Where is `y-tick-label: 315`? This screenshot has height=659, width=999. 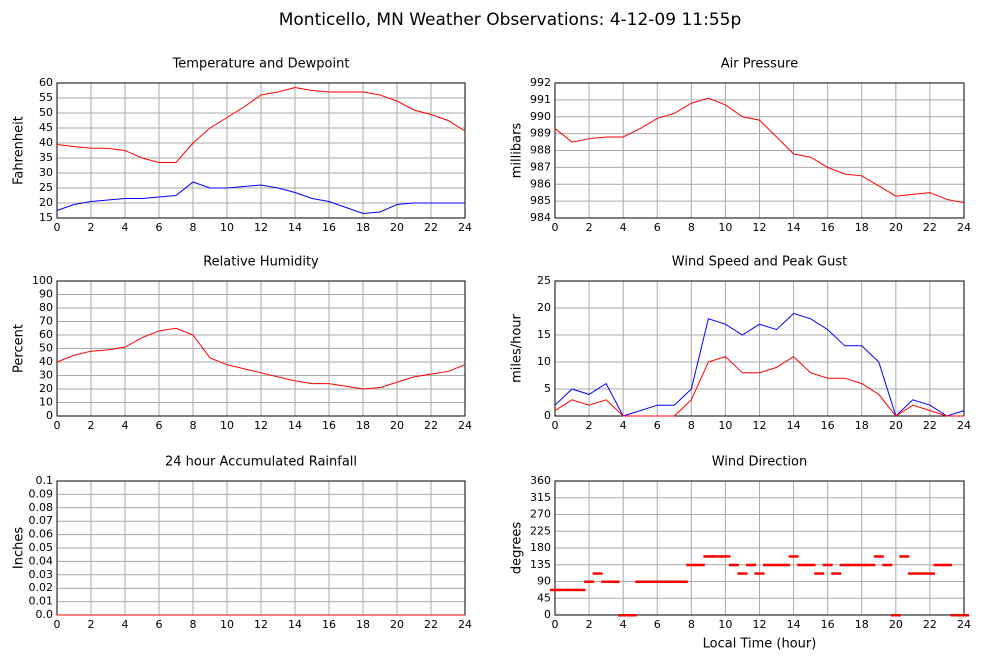 y-tick-label: 315 is located at coordinates (540, 497).